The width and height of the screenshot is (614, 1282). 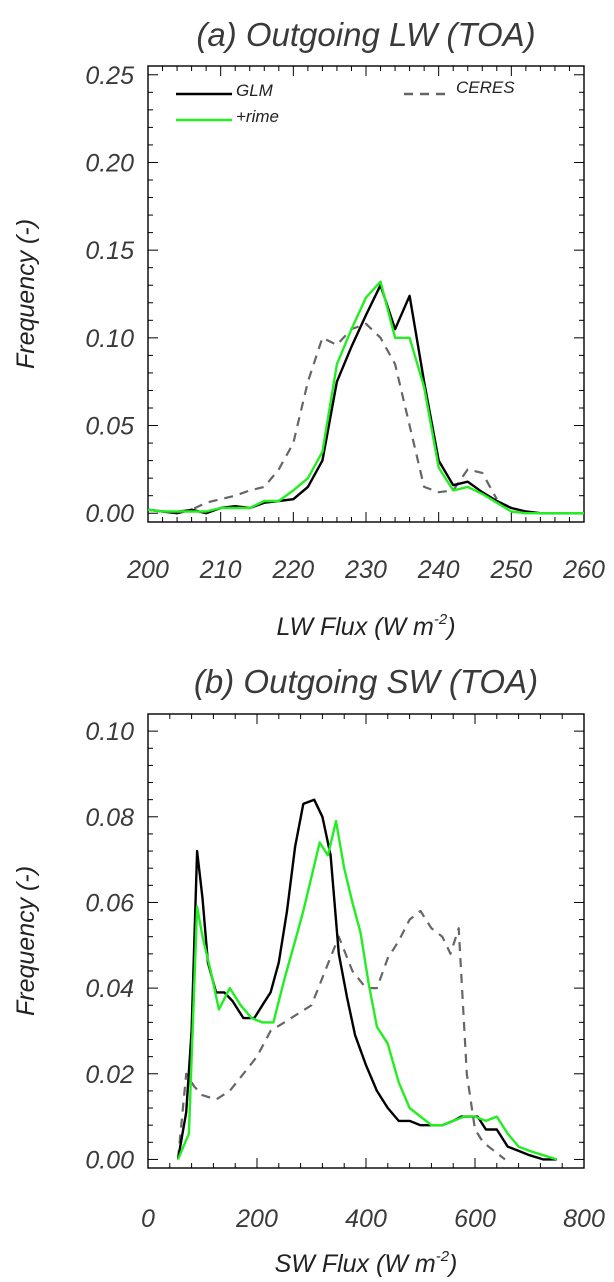 What do you see at coordinates (366, 681) in the screenshot?
I see `chart-title: (b) Outgoing SW (TOA)` at bounding box center [366, 681].